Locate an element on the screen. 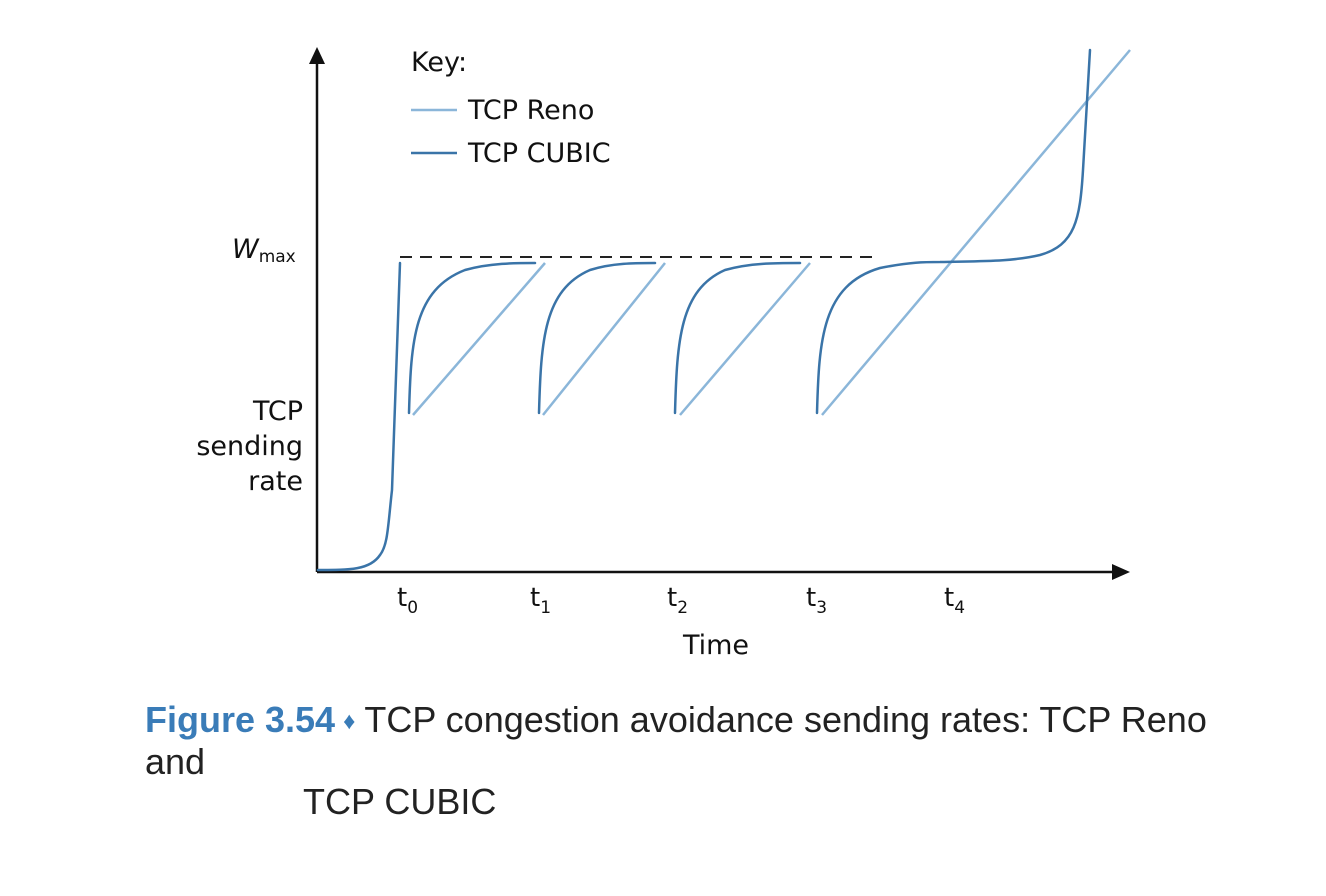  key-reno-label: TCP Reno is located at coordinates (530, 110).